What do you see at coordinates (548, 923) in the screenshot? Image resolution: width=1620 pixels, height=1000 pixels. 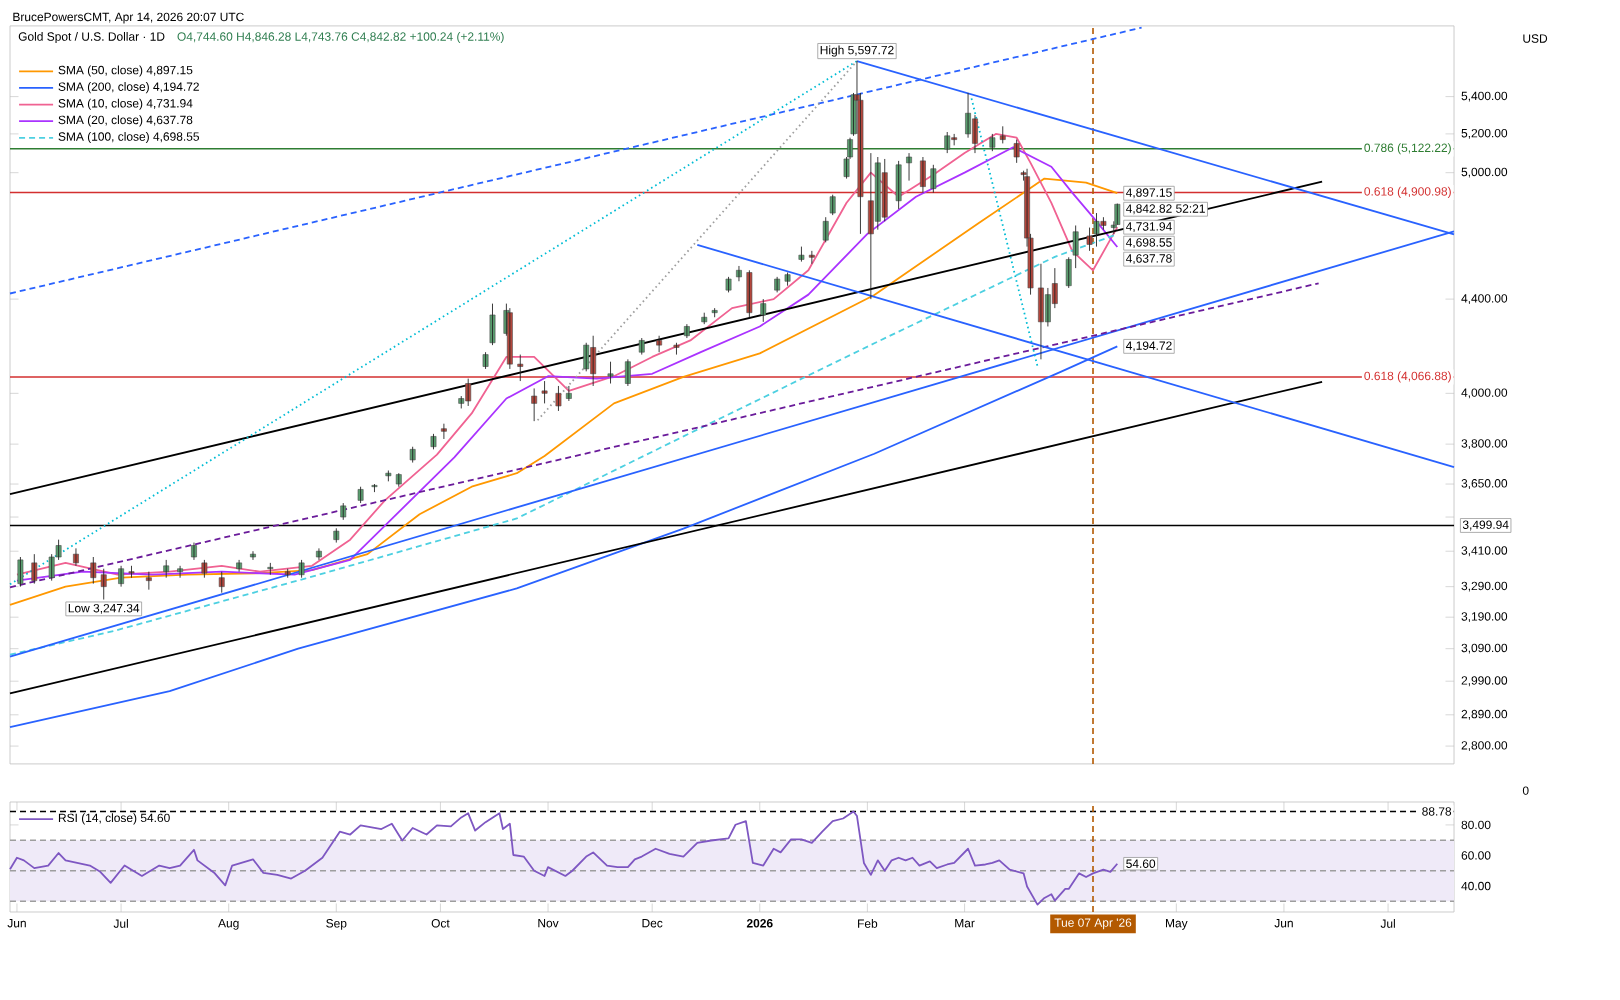 I see `x-tick-label: Nov` at bounding box center [548, 923].